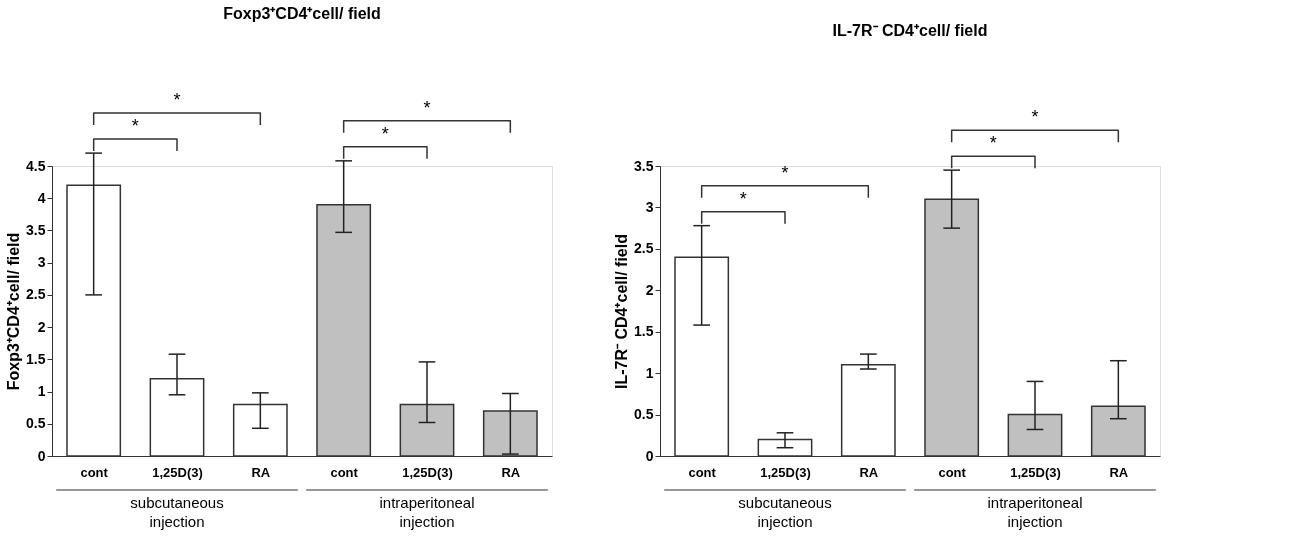  Describe the element at coordinates (14, 311) in the screenshot. I see `y-axis-title: Foxp3⁺CD4⁺cell/ field` at that location.